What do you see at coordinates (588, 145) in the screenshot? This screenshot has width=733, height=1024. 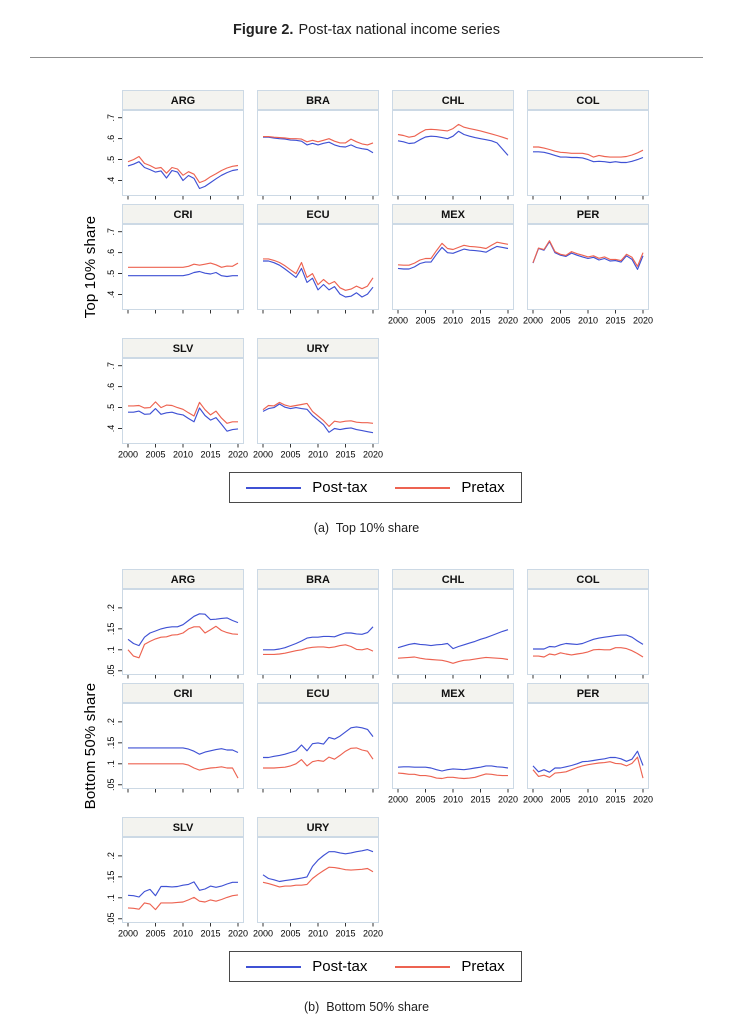 I see `subplot-a-col: COL` at bounding box center [588, 145].